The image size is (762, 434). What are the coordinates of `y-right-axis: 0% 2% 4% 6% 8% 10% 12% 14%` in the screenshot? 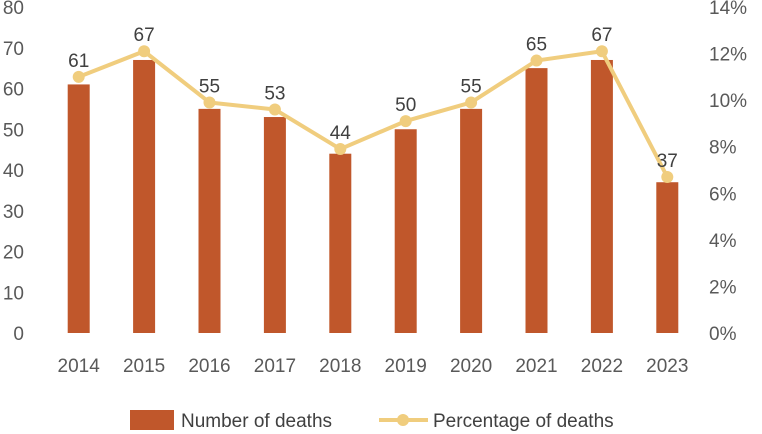 It's located at (728, 172).